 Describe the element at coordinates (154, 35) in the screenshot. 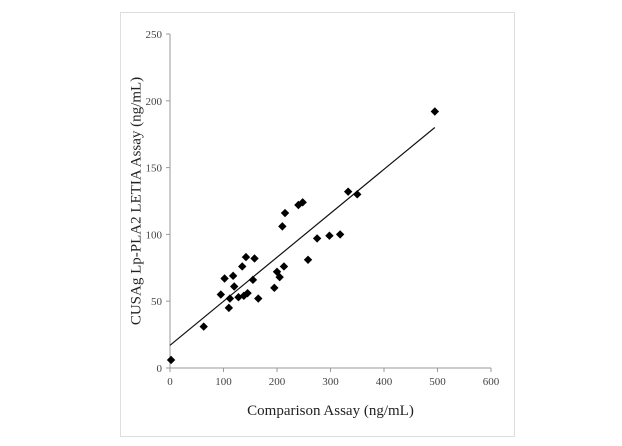

I see `y-tick-label: 250` at that location.